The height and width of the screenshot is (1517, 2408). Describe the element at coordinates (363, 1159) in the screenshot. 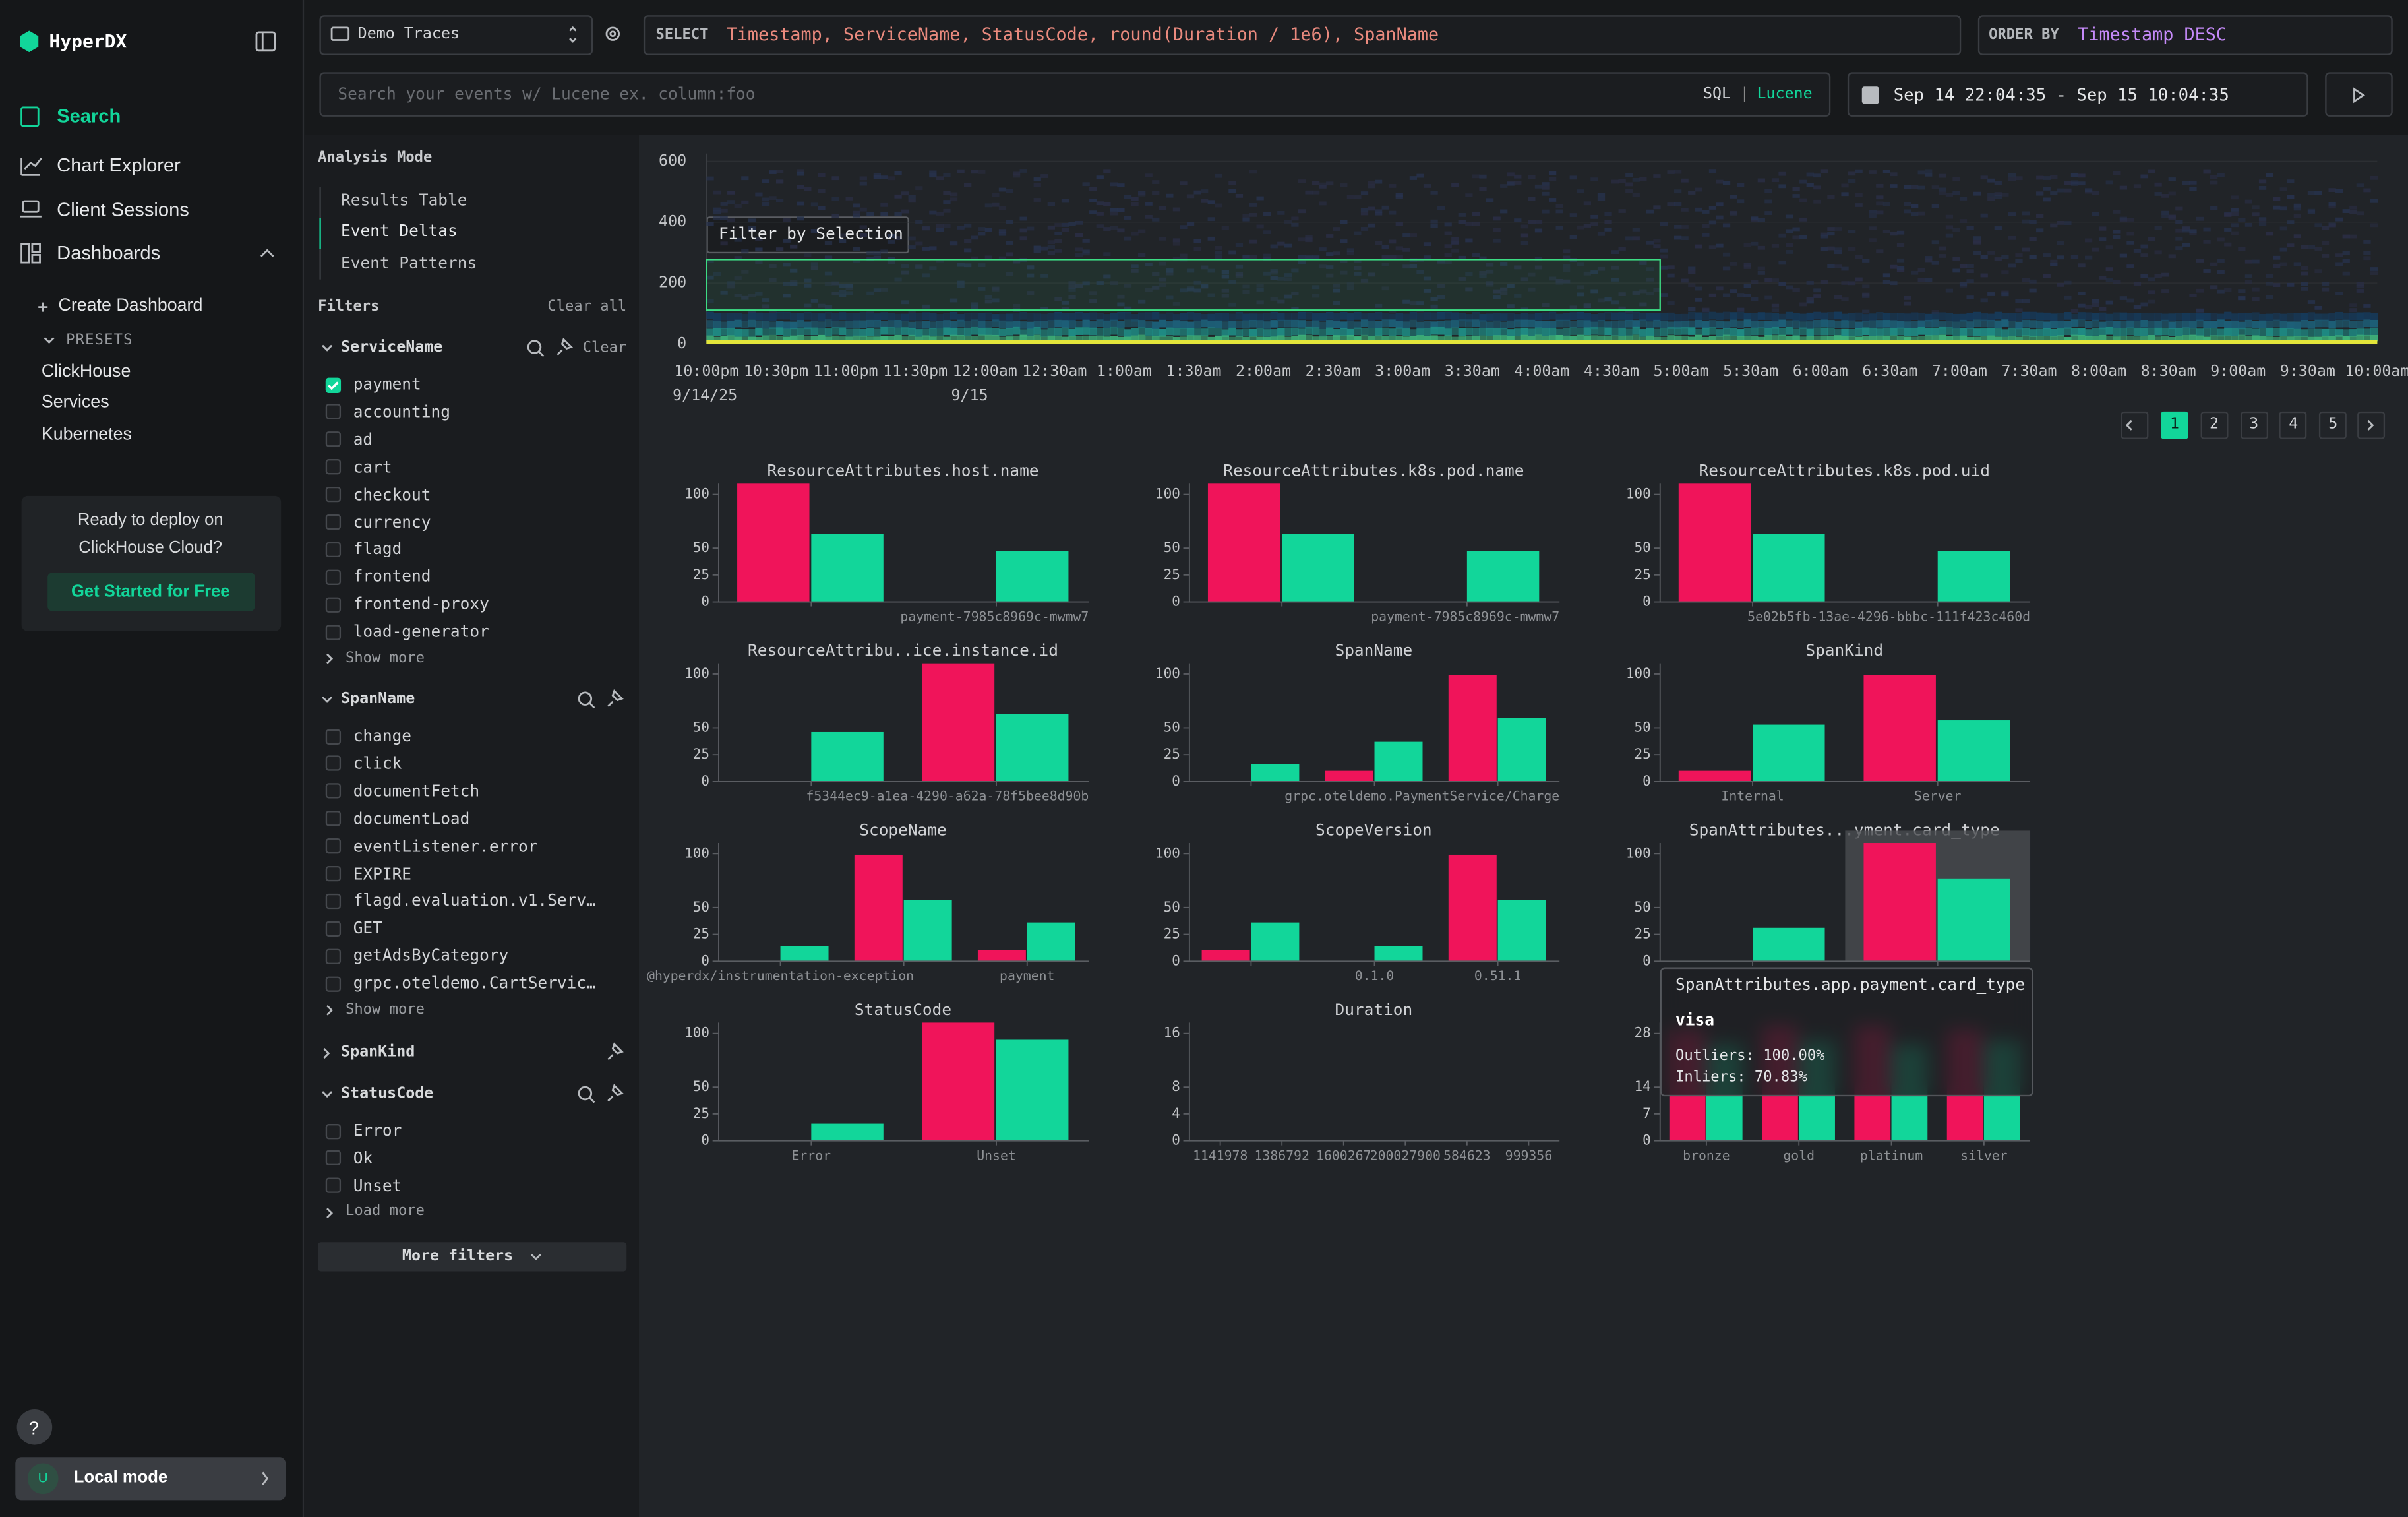

I see `filter-option: Ok` at that location.